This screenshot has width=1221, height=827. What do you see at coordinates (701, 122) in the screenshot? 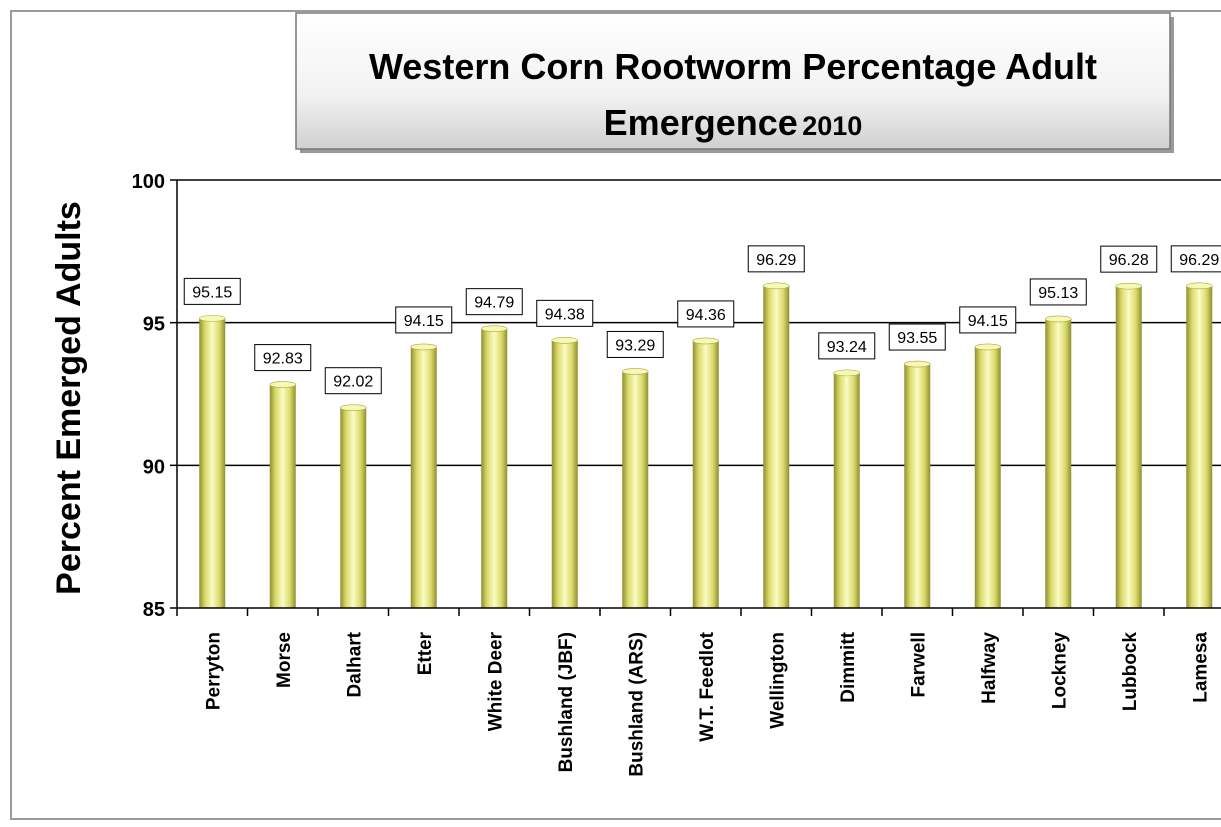
I see `chart-title-emergence: Emergence` at bounding box center [701, 122].